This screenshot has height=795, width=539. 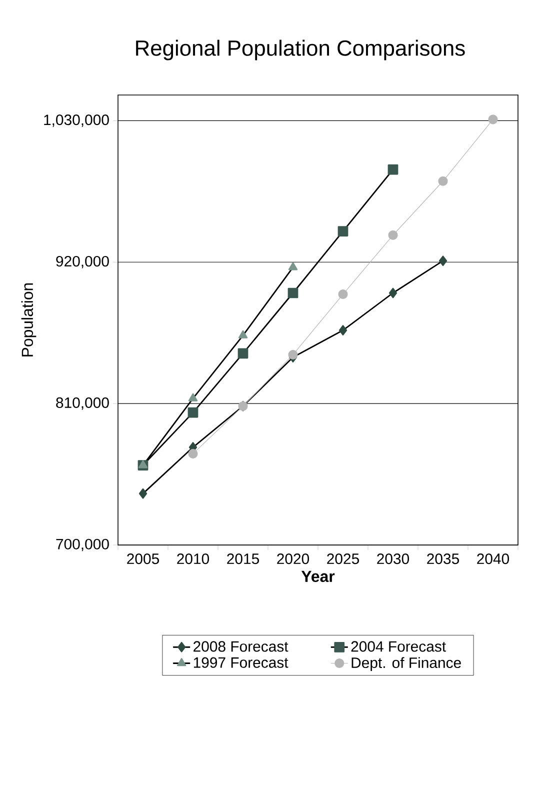 What do you see at coordinates (193, 558) in the screenshot?
I see `x-tick-label: 2010` at bounding box center [193, 558].